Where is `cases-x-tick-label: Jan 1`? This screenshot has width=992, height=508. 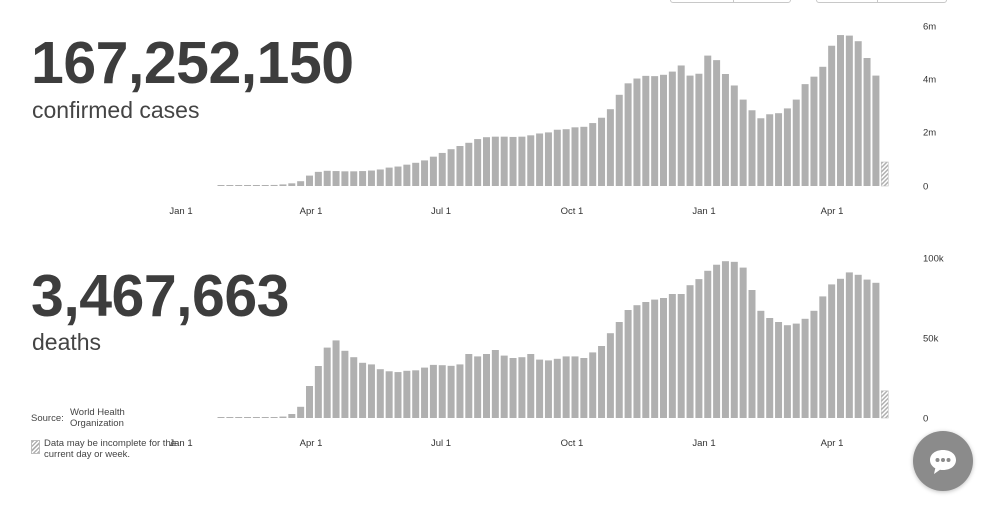 cases-x-tick-label: Jan 1 is located at coordinates (703, 211).